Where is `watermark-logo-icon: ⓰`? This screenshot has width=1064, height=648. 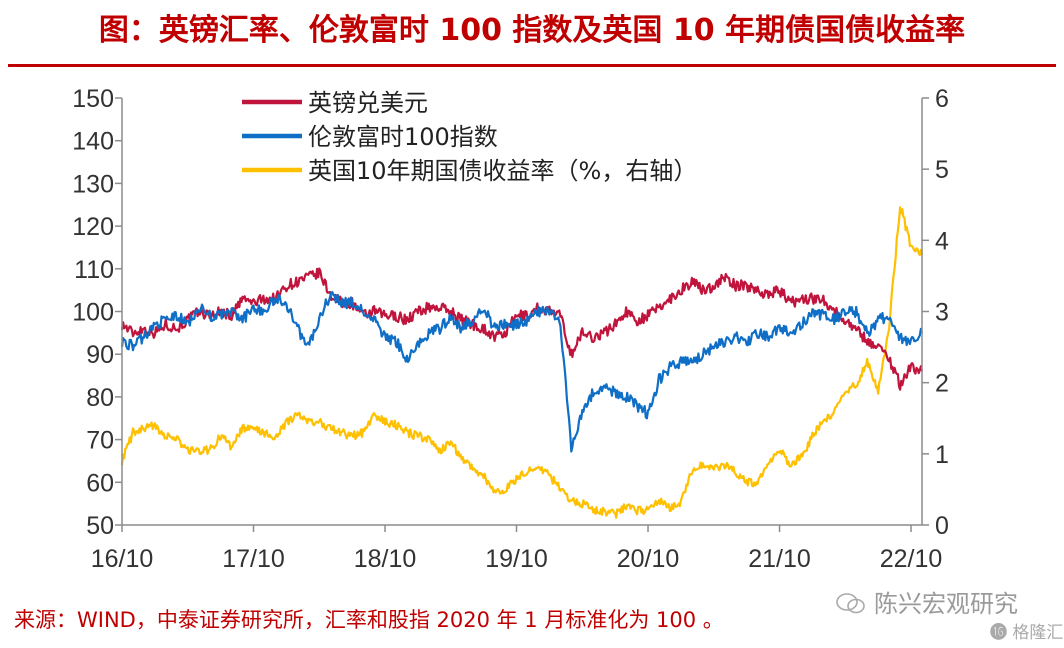 watermark-logo-icon: ⓰ is located at coordinates (998, 633).